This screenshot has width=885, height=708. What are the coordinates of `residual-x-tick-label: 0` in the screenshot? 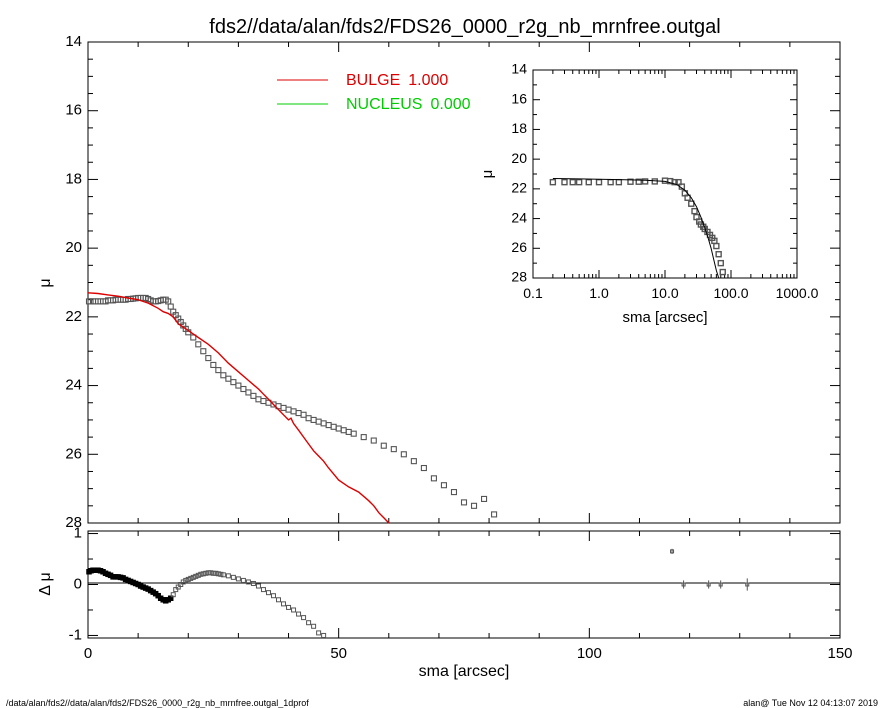 It's located at (88, 653).